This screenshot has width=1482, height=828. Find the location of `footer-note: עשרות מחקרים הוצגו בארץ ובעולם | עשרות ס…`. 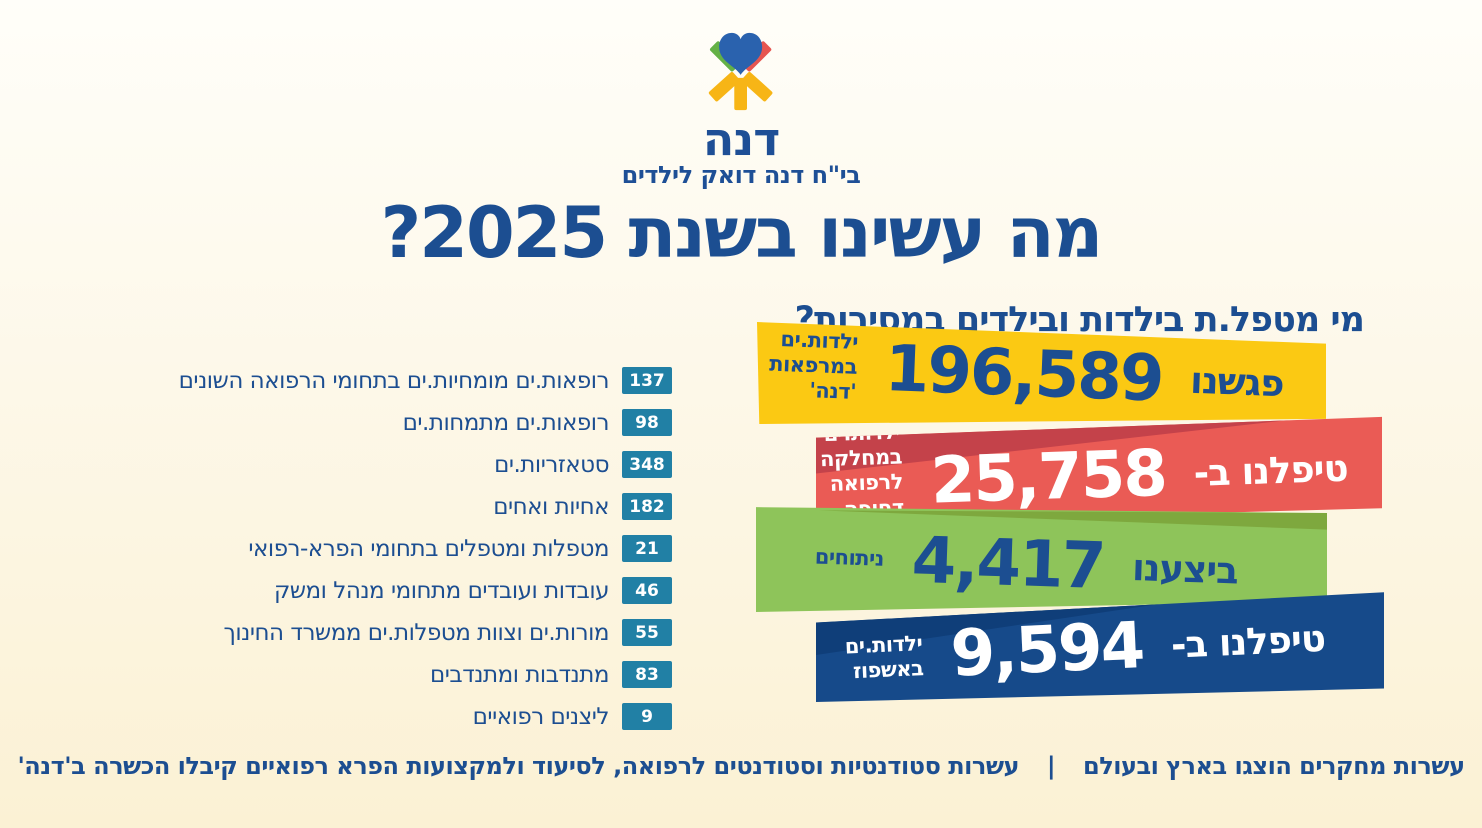

footer-note: עשרות מחקרים הוצגו בארץ ובעולם | עשרות ס… is located at coordinates (741, 766).